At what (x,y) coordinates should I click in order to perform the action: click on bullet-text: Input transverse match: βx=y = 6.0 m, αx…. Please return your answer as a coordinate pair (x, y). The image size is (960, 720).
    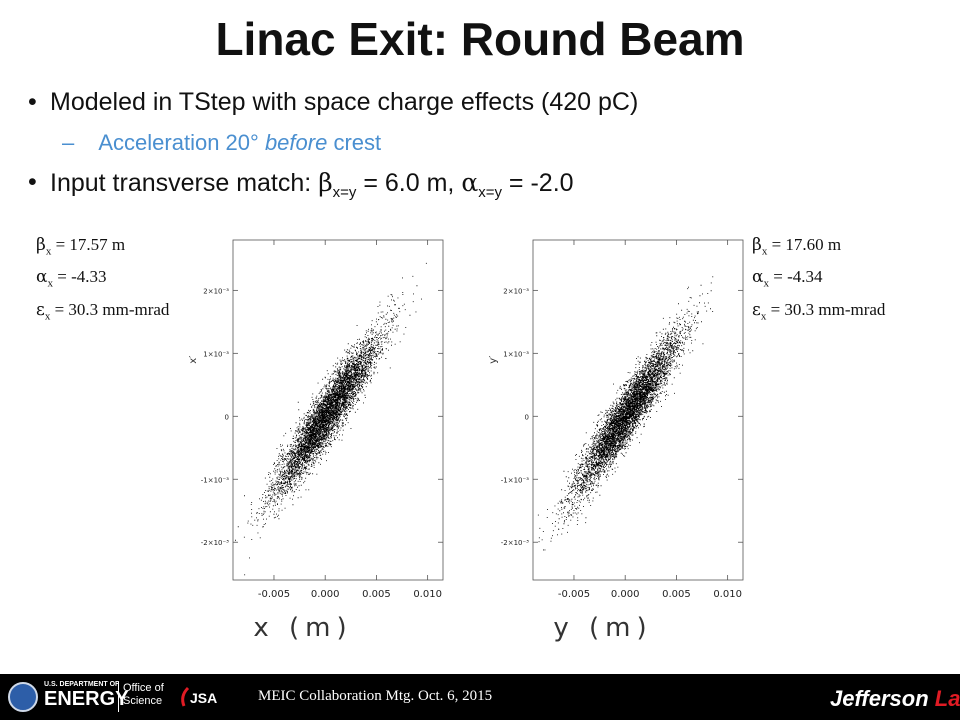
    Looking at the image, I should click on (312, 184).